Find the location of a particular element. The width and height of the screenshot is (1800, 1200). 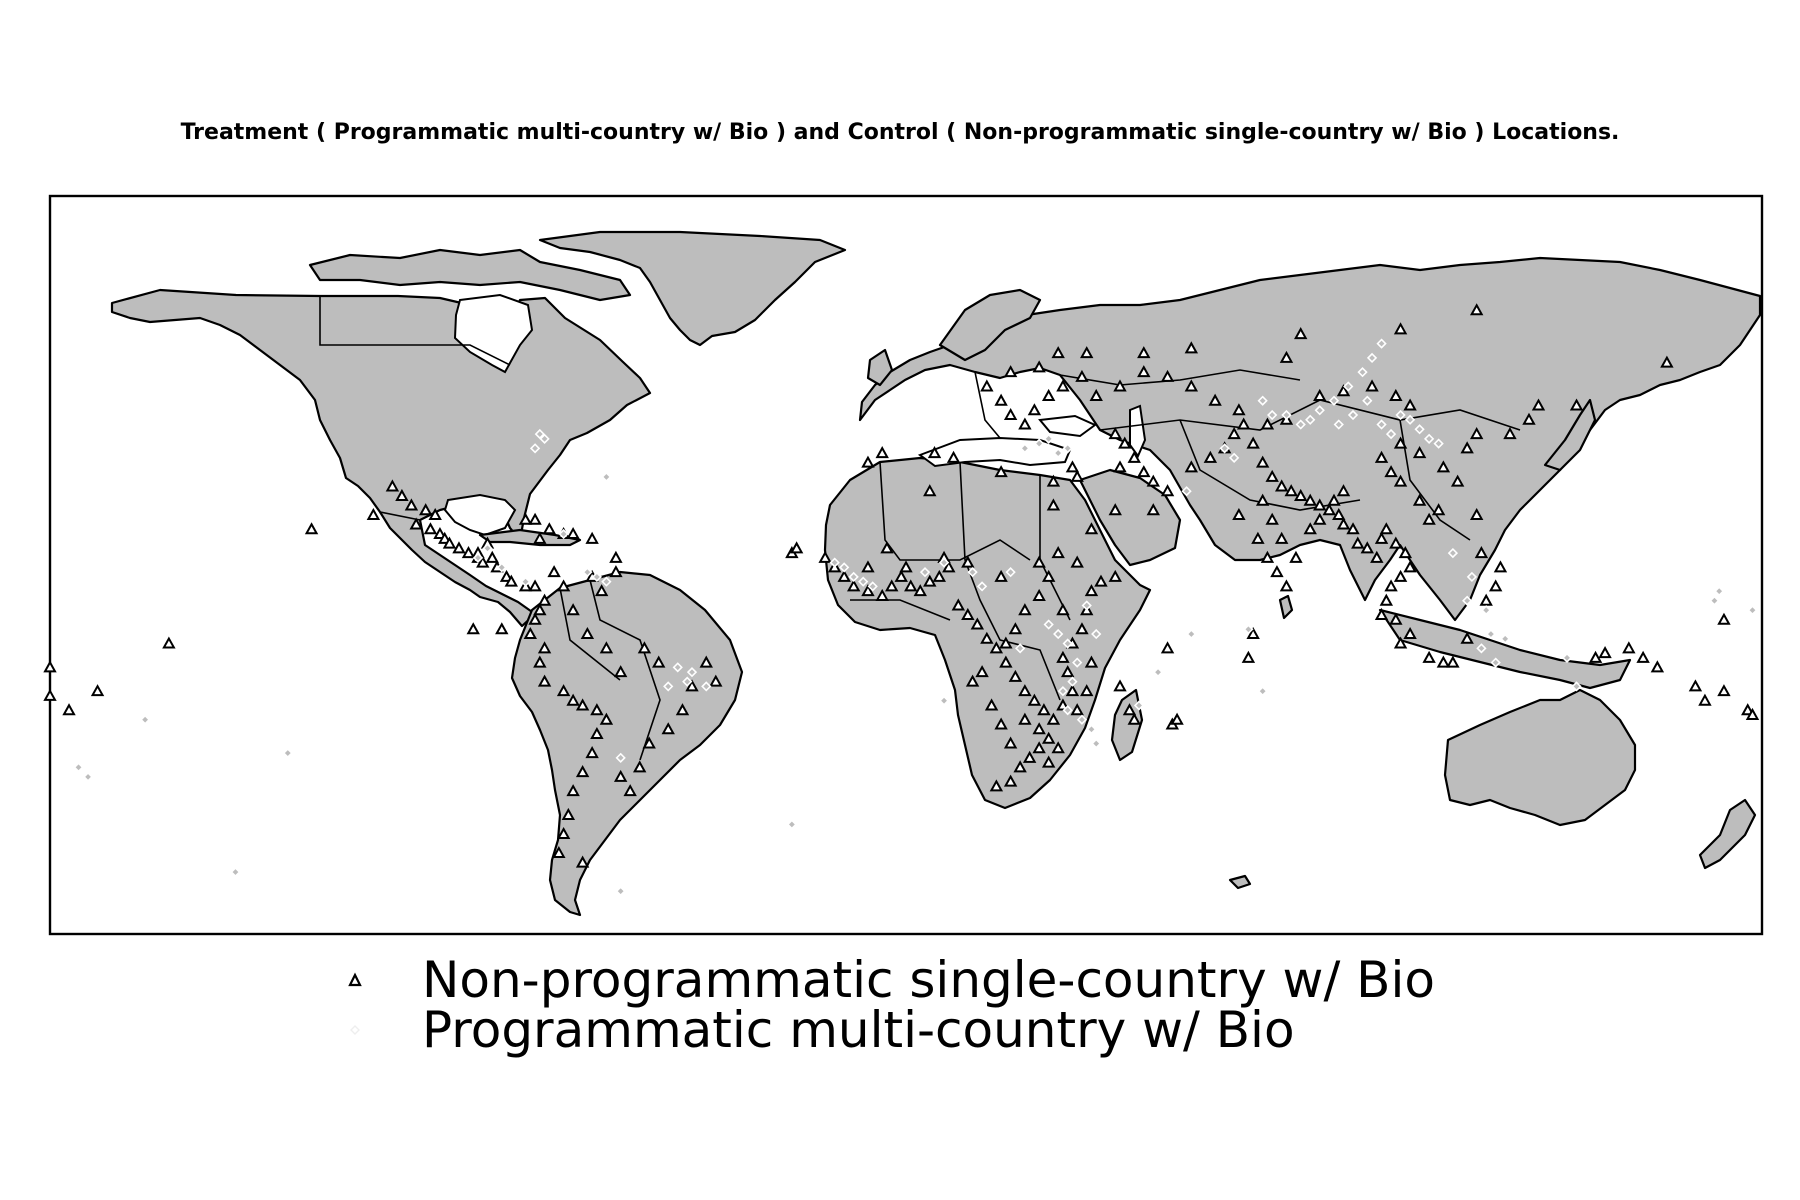

australia-landmass is located at coordinates (1540, 757).